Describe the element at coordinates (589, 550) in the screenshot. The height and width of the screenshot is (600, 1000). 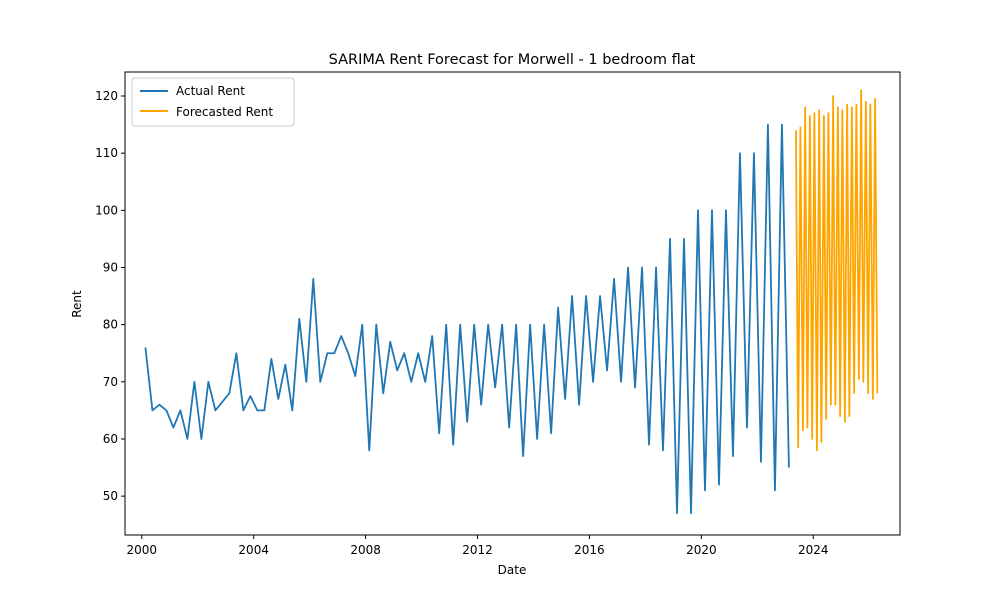
I see `x-tick-label: 2016` at that location.